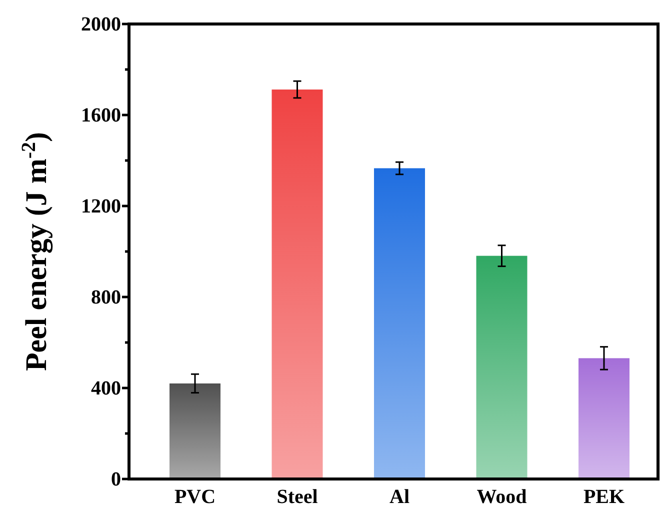  I want to click on y-tick-label: 2000, so click(101, 24).